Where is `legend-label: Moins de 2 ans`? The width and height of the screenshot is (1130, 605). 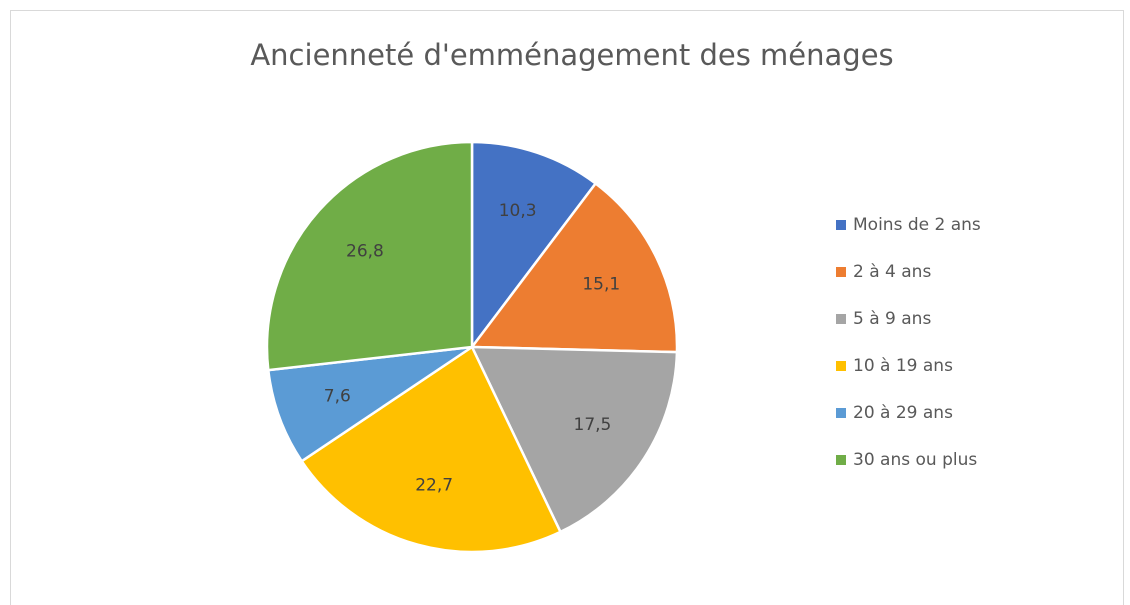
legend-label: Moins de 2 ans is located at coordinates (917, 225).